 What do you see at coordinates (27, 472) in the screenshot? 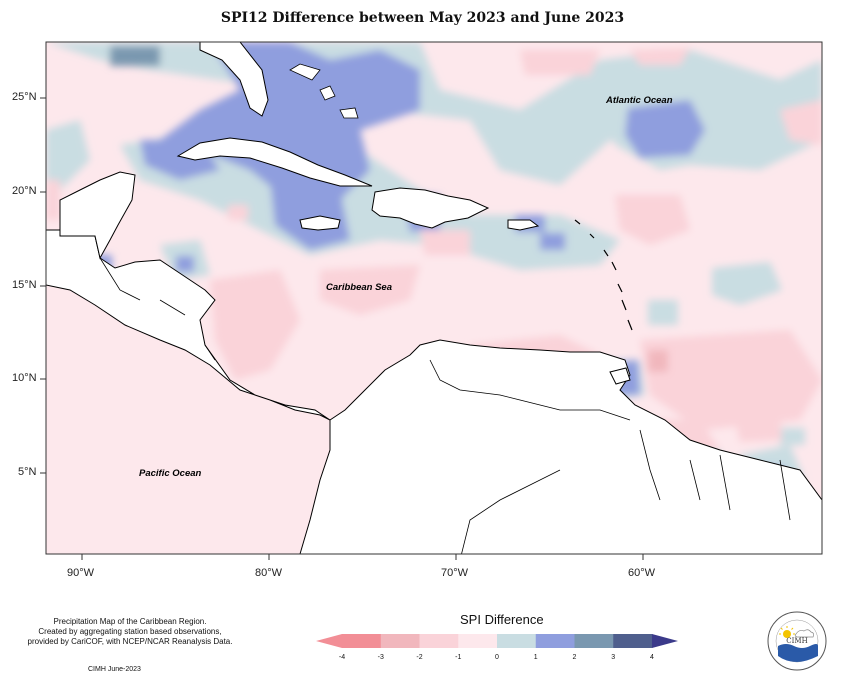
I see `lat-label: 5°N` at bounding box center [27, 472].